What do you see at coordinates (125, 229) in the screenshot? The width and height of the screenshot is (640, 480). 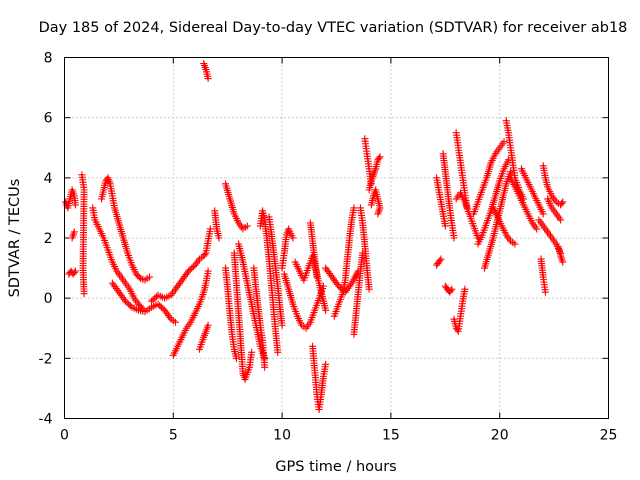 I see `series-arc-f` at bounding box center [125, 229].